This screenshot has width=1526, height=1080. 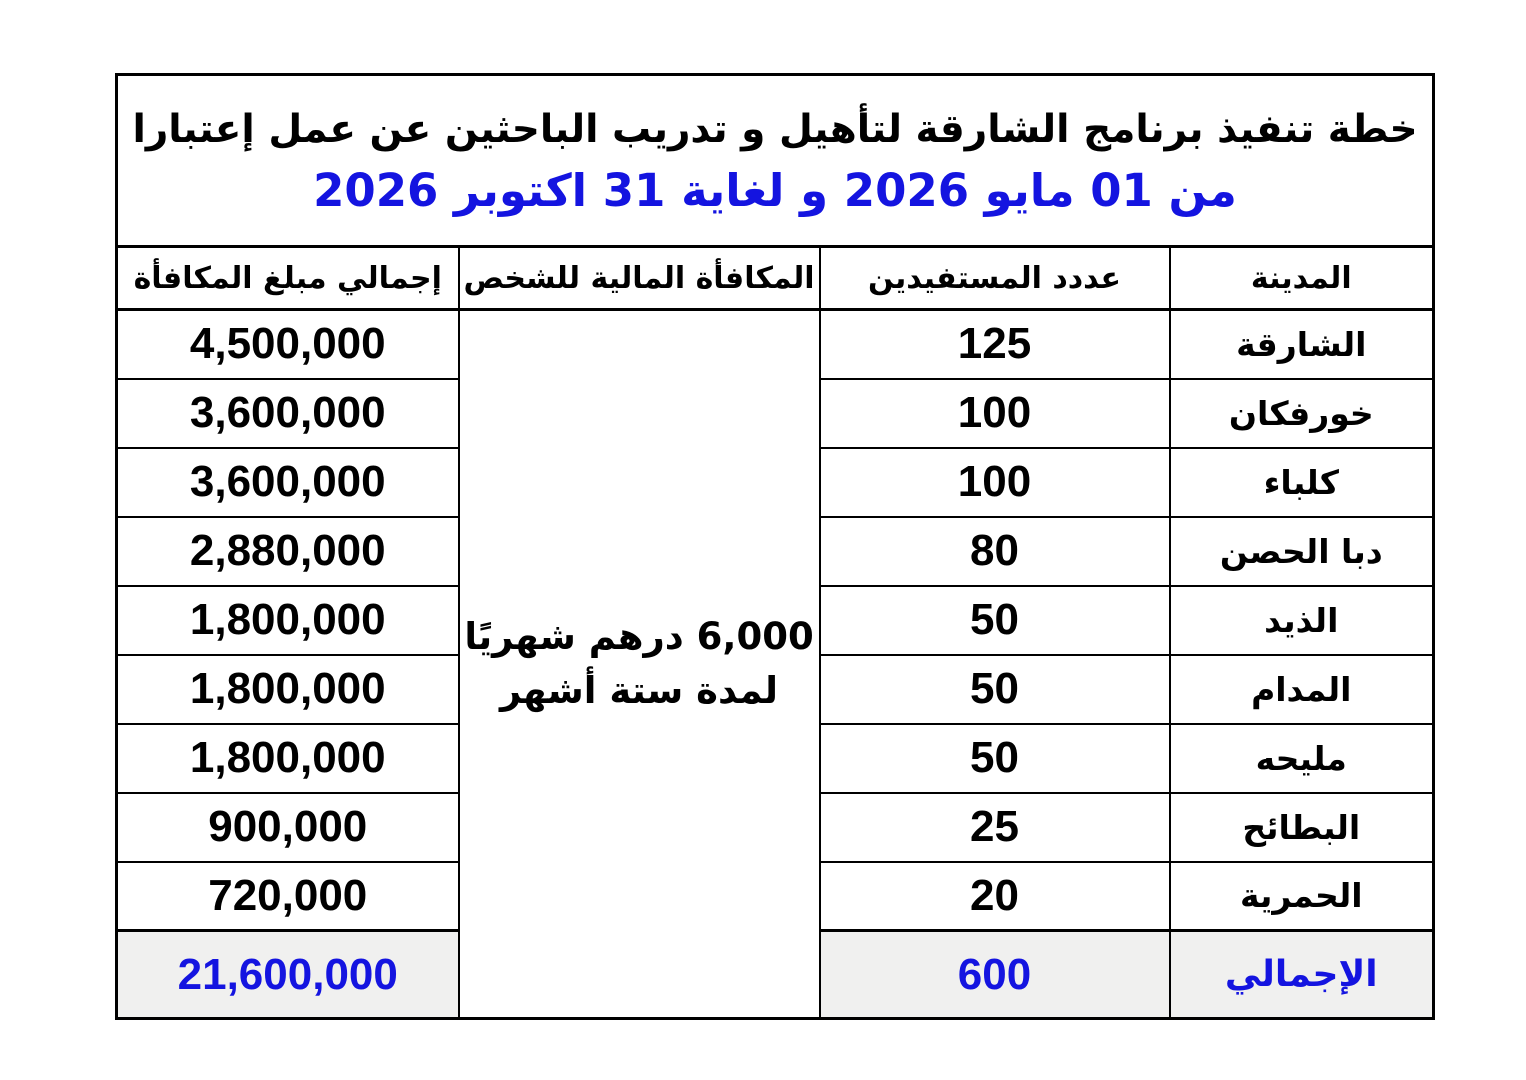 What do you see at coordinates (775, 827) in the screenshot?
I see `table-row: البطائح 25 900,000` at bounding box center [775, 827].